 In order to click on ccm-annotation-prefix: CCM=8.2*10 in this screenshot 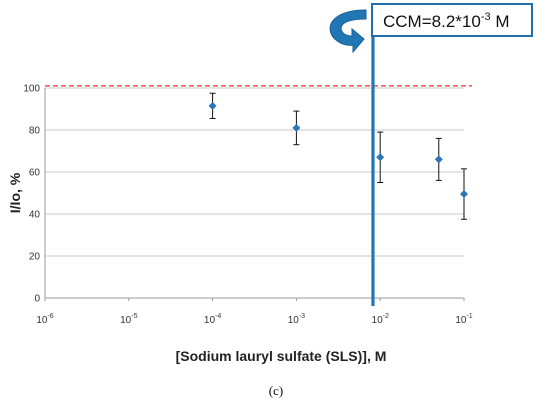, I will do `click(432, 21)`.